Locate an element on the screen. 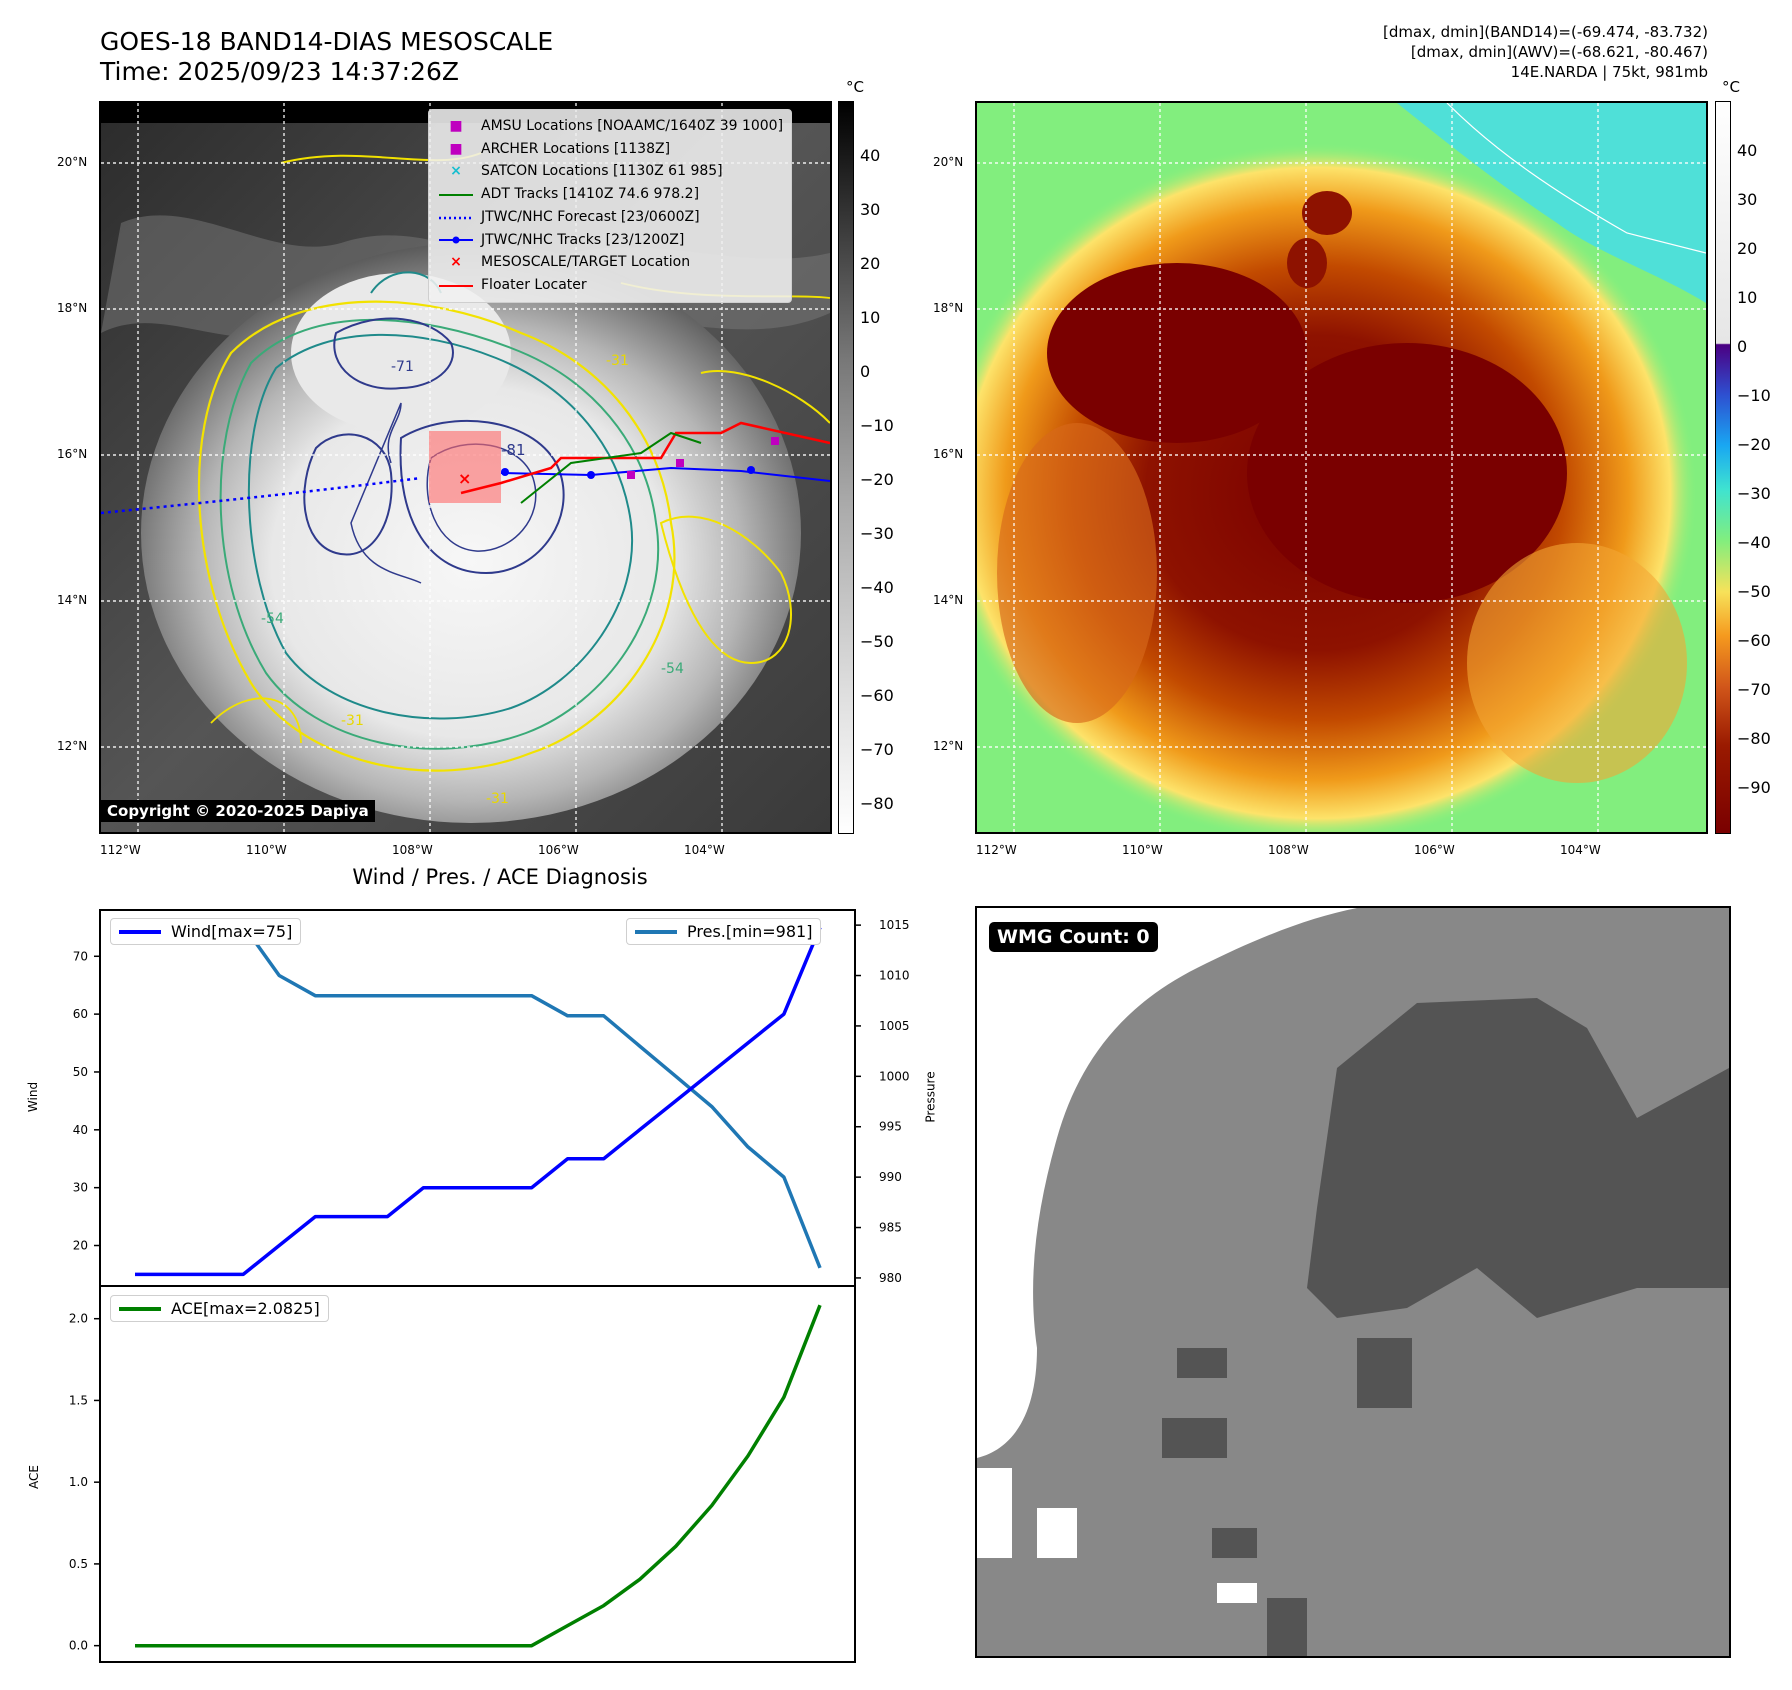 This screenshot has width=1792, height=1690. legend-item-tracks: JTWC/NHC Tracks [23/1200Z] is located at coordinates (610, 240).